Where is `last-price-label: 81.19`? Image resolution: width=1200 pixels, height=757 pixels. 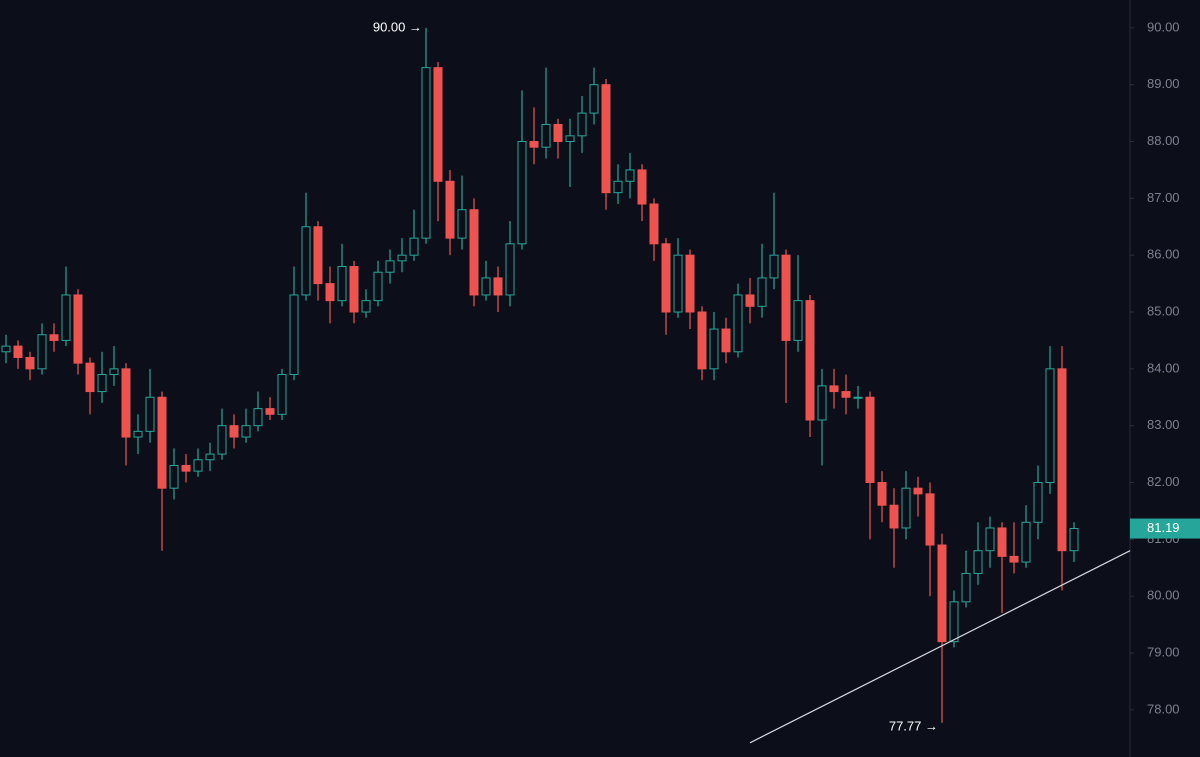
last-price-label: 81.19 is located at coordinates (1163, 527).